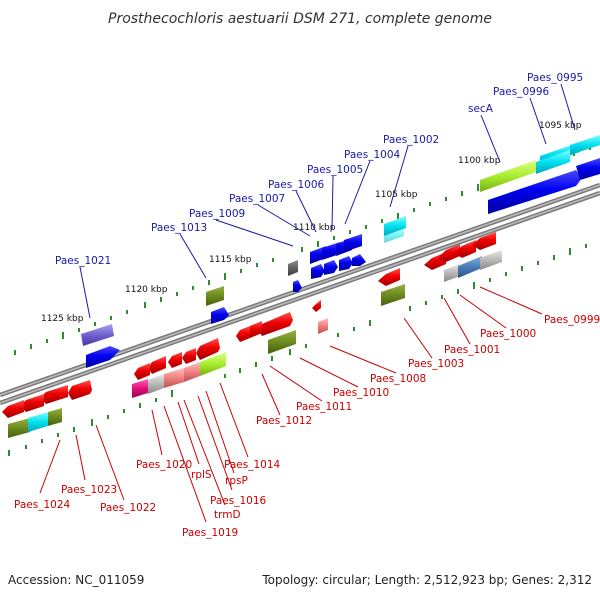 The width and height of the screenshot is (600, 600). What do you see at coordinates (335, 170) in the screenshot?
I see `gene-label-paes-1005: Paes_1005` at bounding box center [335, 170].